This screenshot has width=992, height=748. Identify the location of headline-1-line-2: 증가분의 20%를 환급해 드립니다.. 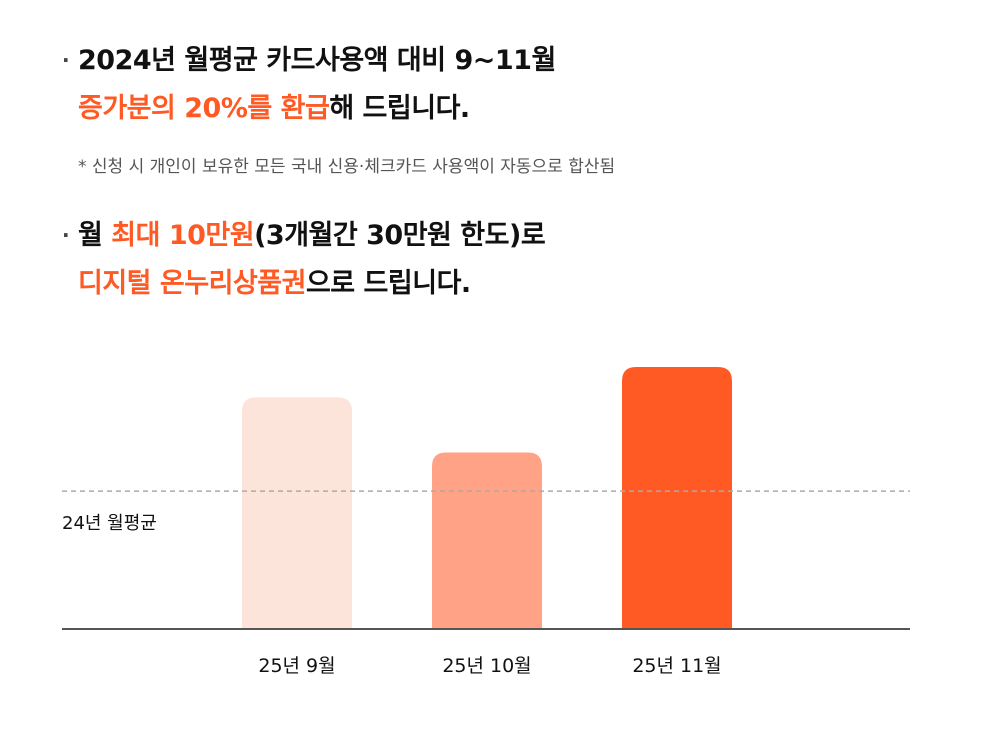
(274, 108).